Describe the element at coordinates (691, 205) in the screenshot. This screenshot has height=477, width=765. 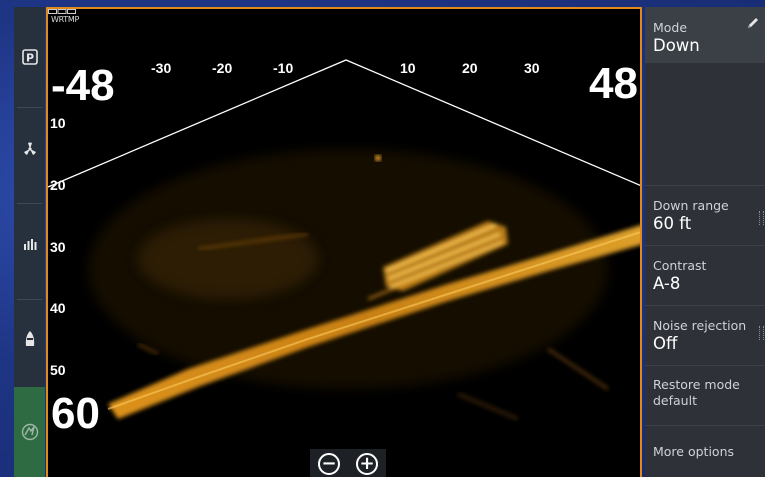
I see `menu-label: Down range` at that location.